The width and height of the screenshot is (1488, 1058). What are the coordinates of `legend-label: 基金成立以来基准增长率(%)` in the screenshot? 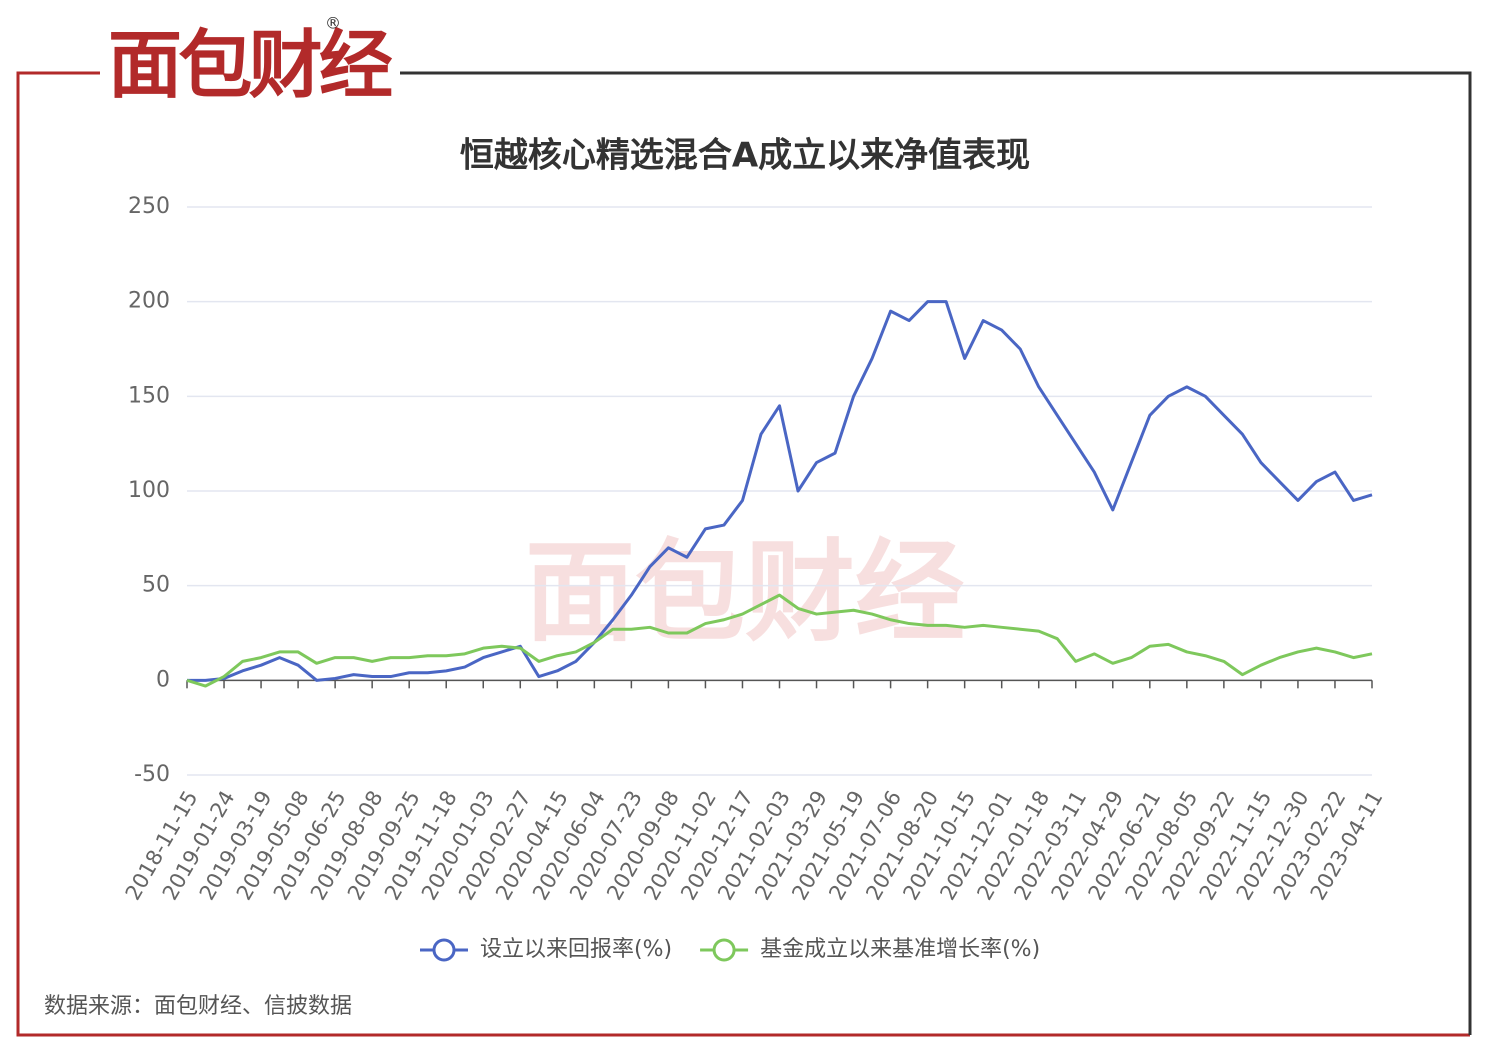 It's located at (900, 949).